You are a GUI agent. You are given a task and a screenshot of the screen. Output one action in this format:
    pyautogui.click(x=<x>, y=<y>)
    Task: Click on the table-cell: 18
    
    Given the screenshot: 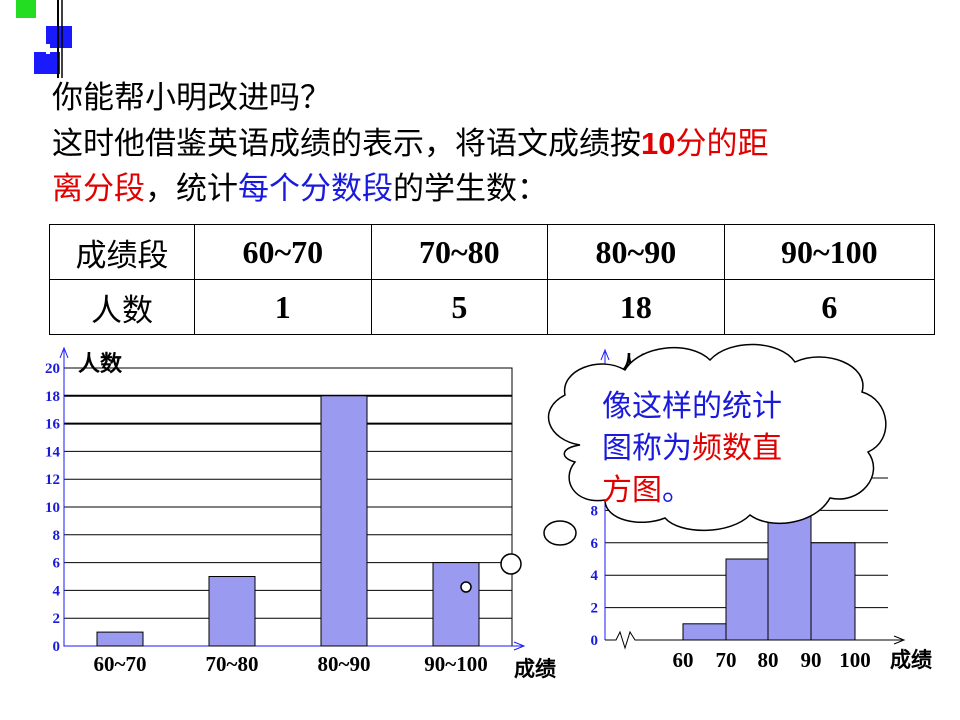 What is the action you would take?
    pyautogui.click(x=636, y=307)
    